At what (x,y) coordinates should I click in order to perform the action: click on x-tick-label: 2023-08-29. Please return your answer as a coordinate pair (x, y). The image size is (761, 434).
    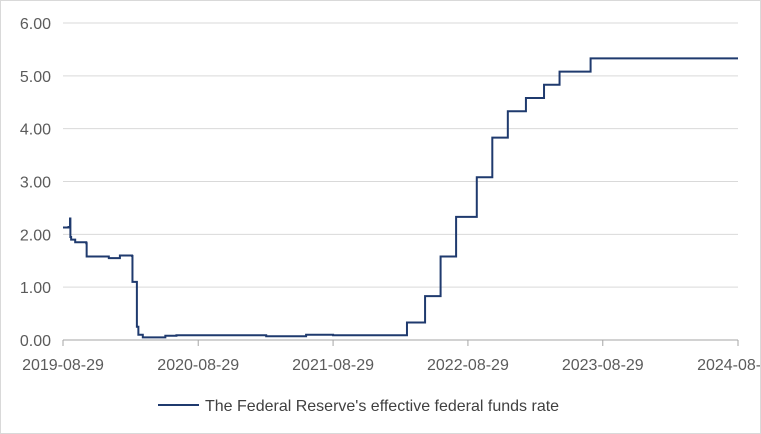
    Looking at the image, I should click on (603, 365).